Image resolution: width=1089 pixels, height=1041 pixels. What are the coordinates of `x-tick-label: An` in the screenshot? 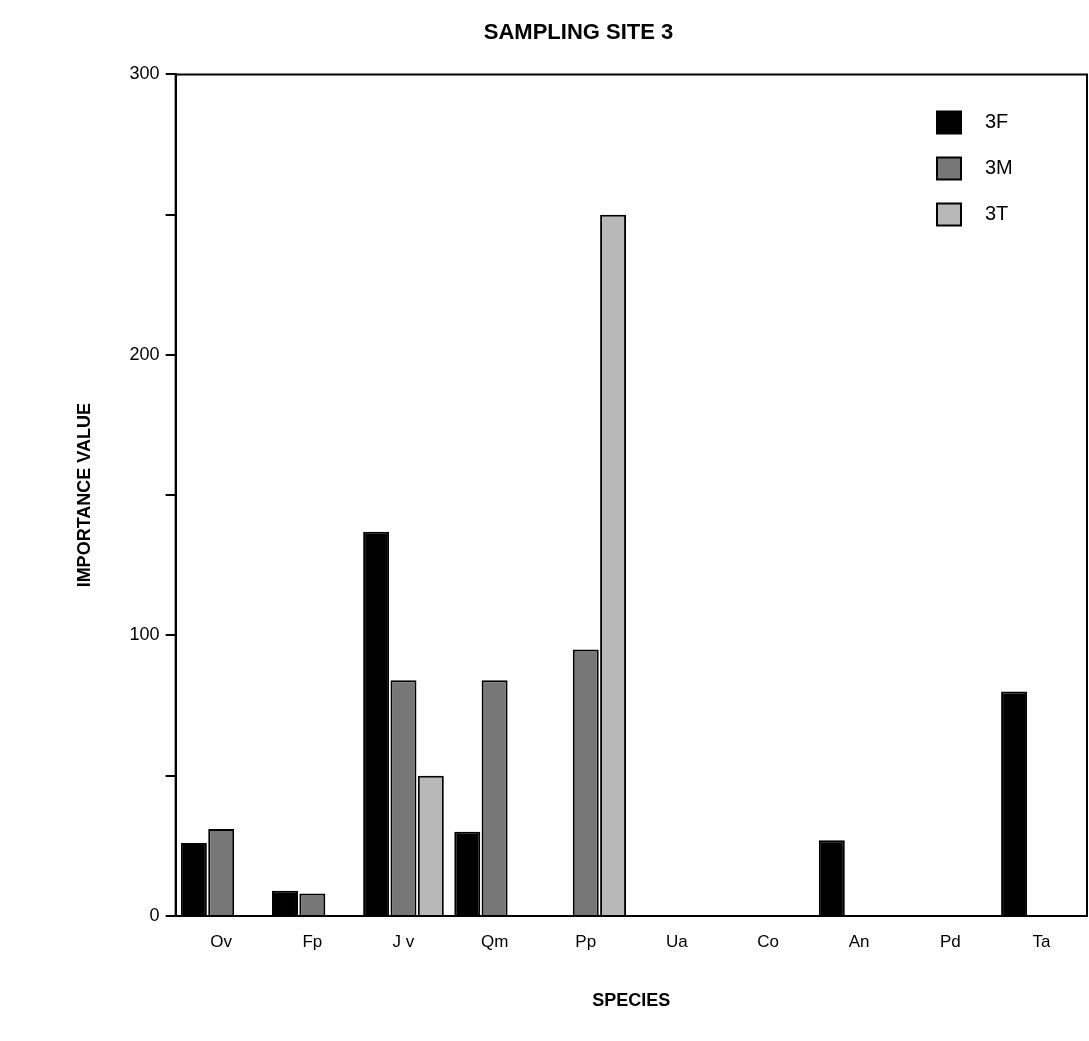 It's located at (859, 941).